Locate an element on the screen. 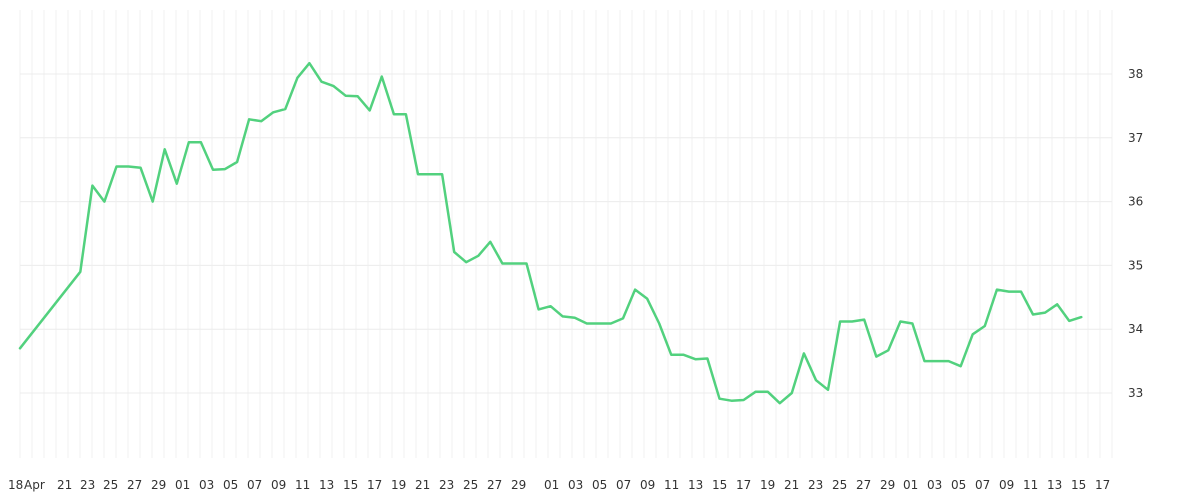  x-tick-label: 21 is located at coordinates (791, 485).